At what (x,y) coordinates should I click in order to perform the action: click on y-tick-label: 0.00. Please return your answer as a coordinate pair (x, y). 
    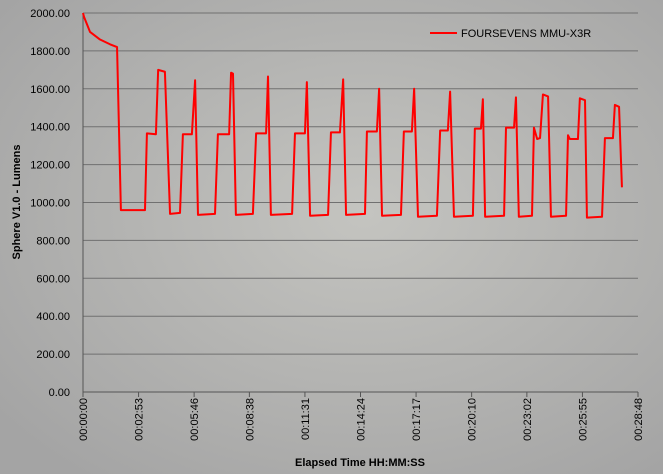
    Looking at the image, I should click on (59, 393).